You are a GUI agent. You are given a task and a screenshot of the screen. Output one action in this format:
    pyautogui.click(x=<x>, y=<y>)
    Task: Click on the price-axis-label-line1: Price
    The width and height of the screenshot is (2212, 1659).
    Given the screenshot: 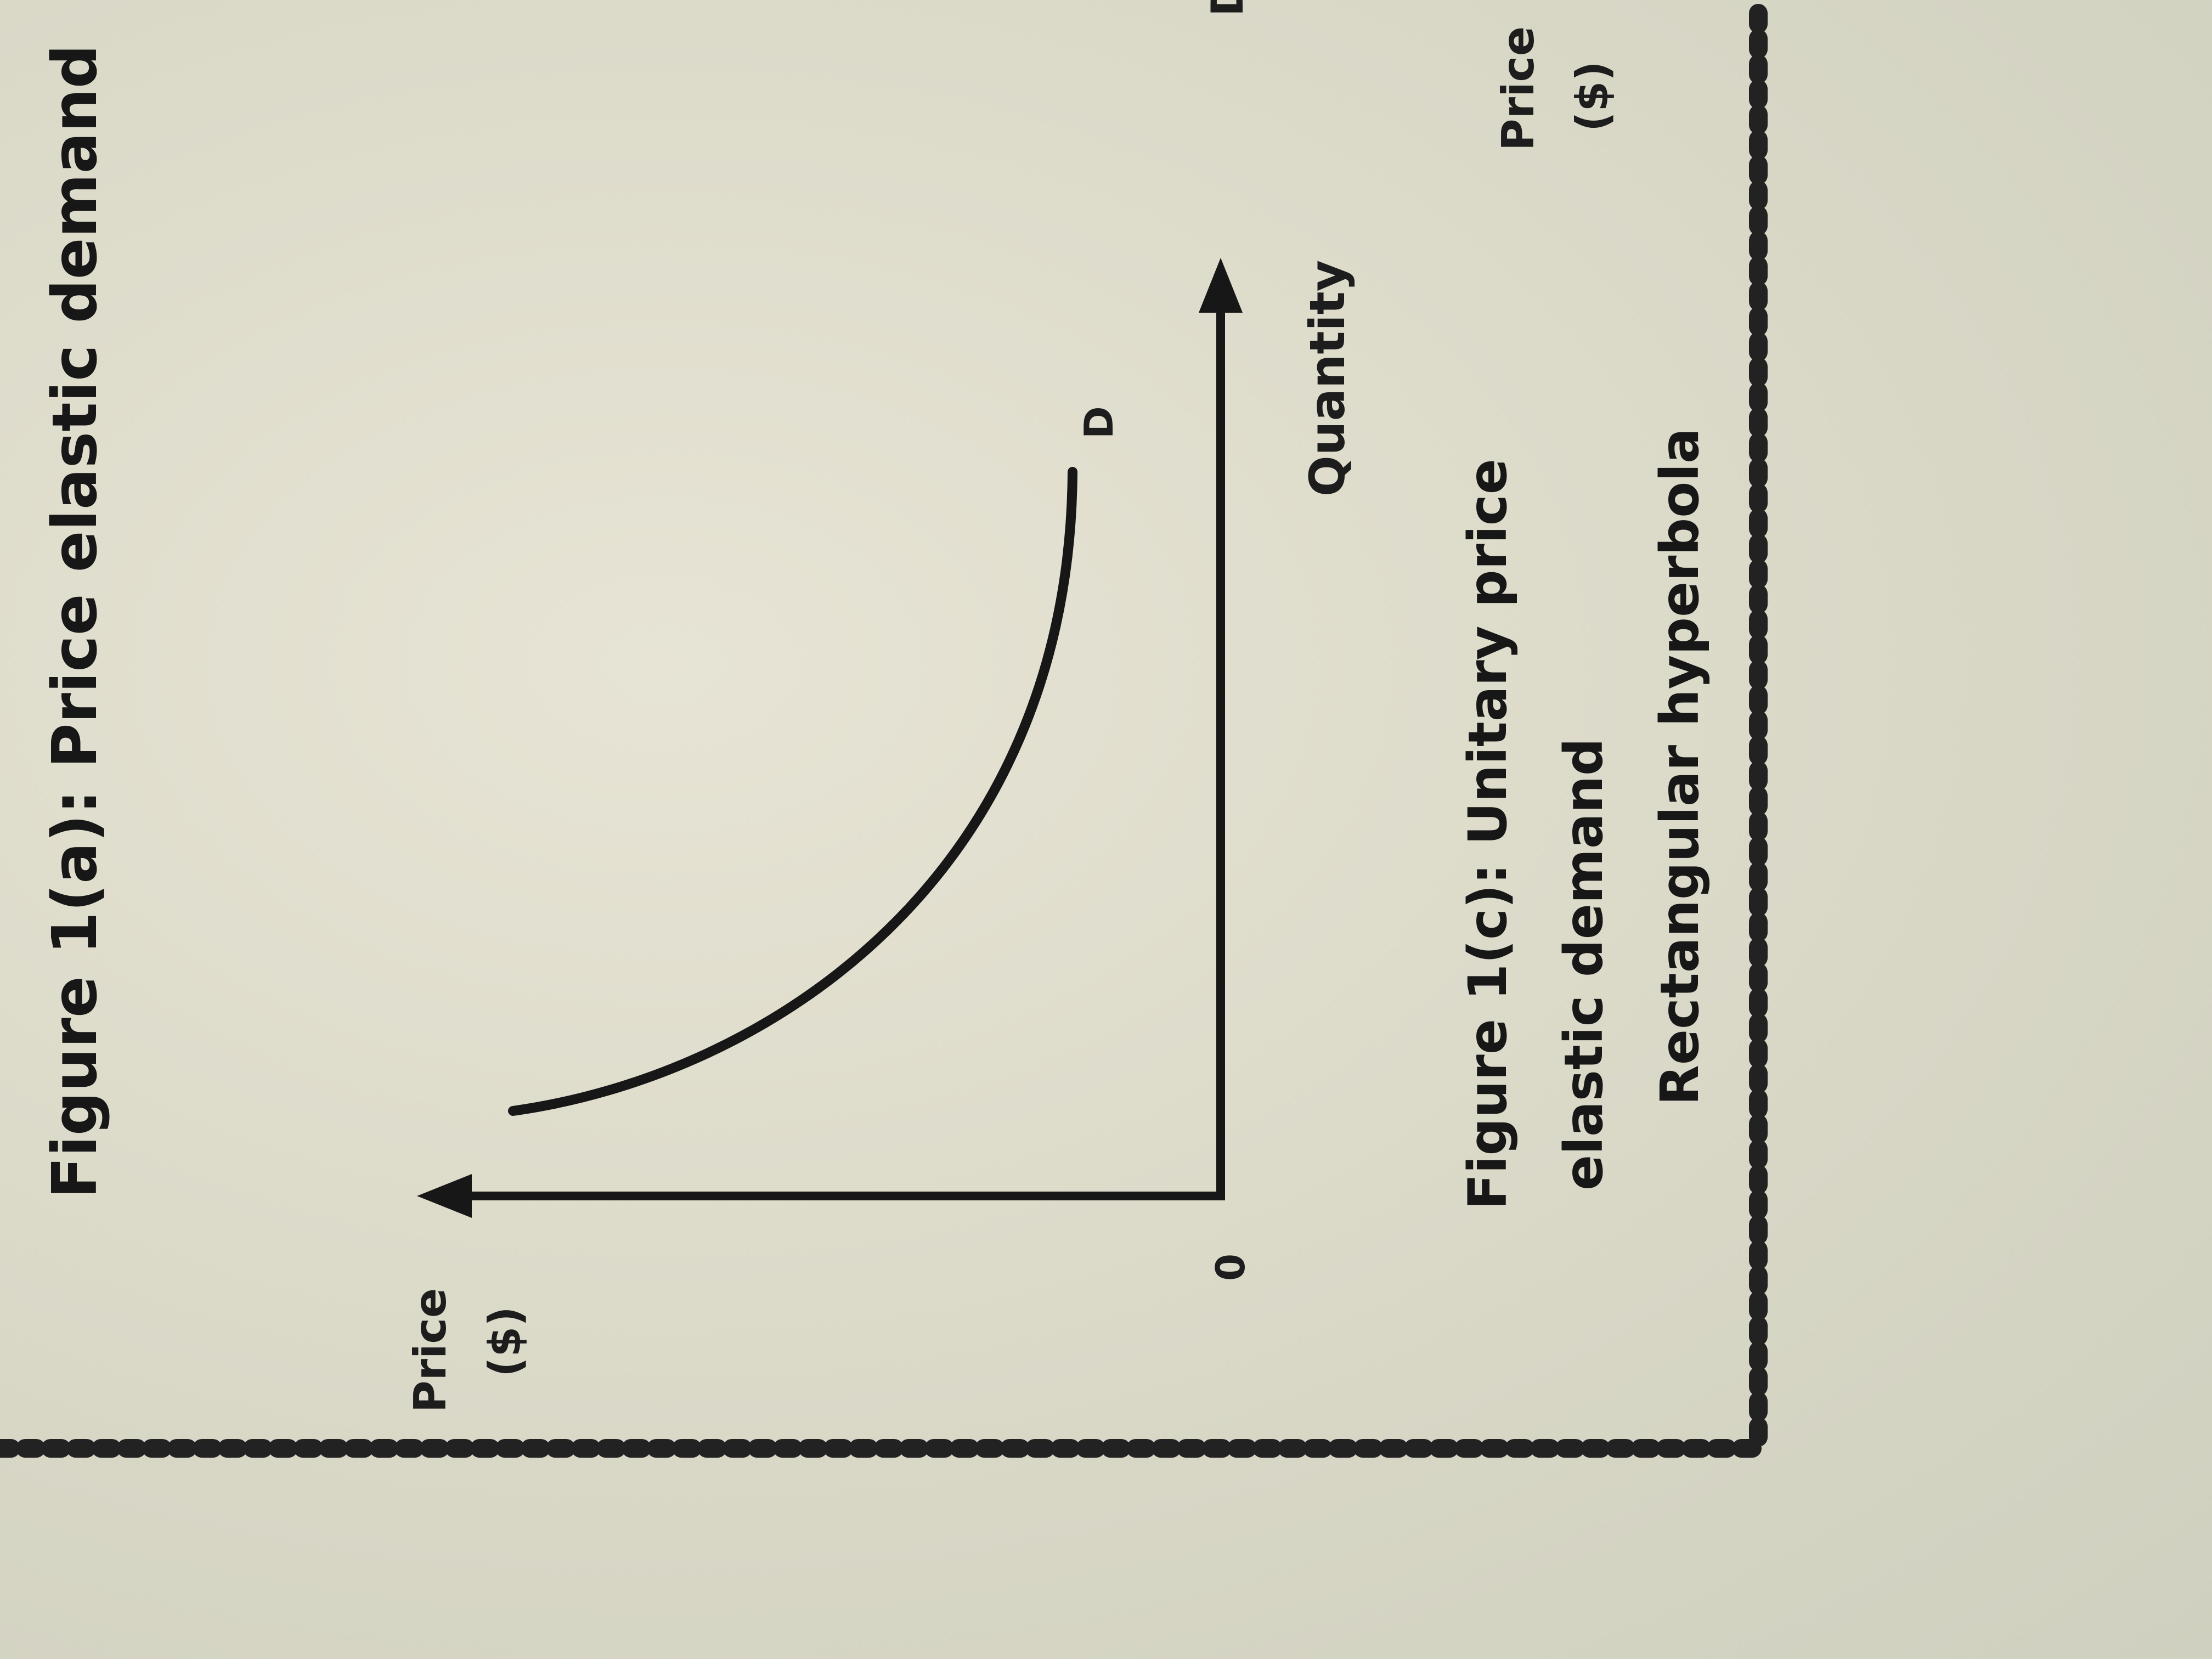 What is the action you would take?
    pyautogui.click(x=430, y=1351)
    